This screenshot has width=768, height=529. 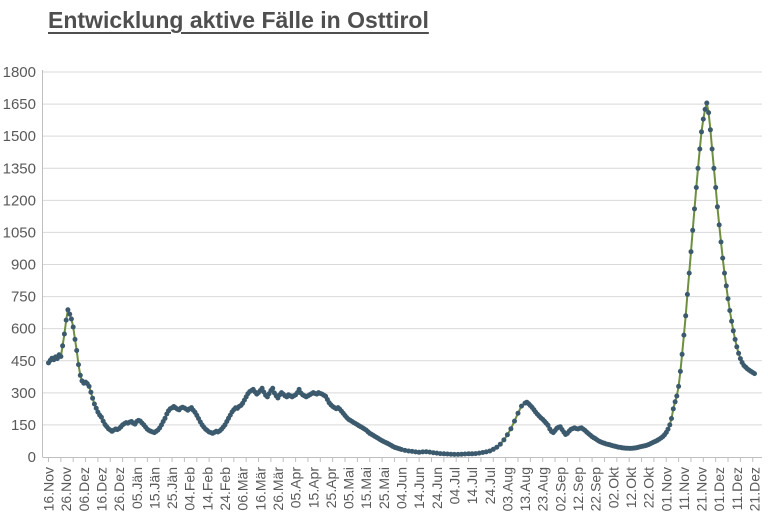 What do you see at coordinates (472, 485) in the screenshot?
I see `x-tick-label: 14.Jul` at bounding box center [472, 485].